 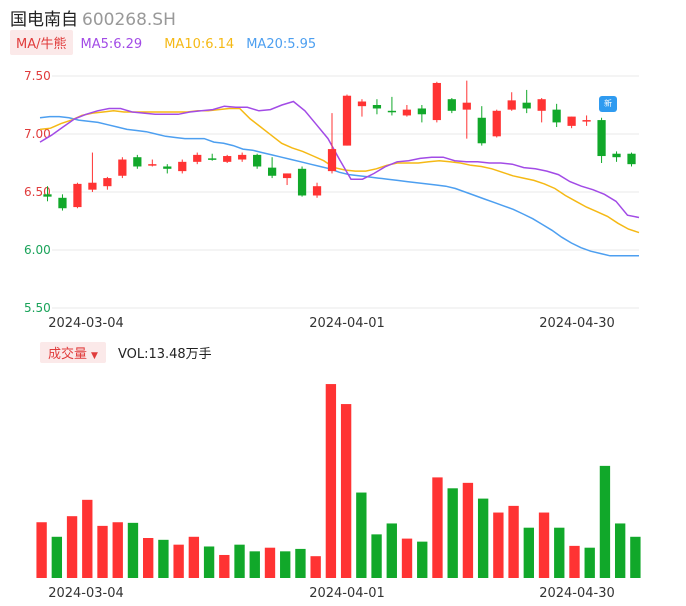 What do you see at coordinates (44, 20) in the screenshot?
I see `stock-name: 国电南自` at bounding box center [44, 20].